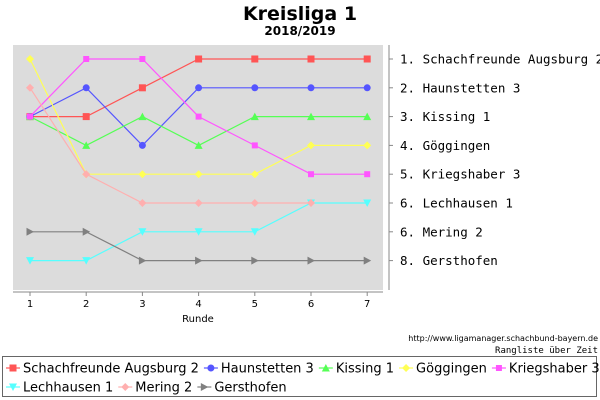  What do you see at coordinates (267, 369) in the screenshot?
I see `legend-item-label: Haunstetten 3` at bounding box center [267, 369].